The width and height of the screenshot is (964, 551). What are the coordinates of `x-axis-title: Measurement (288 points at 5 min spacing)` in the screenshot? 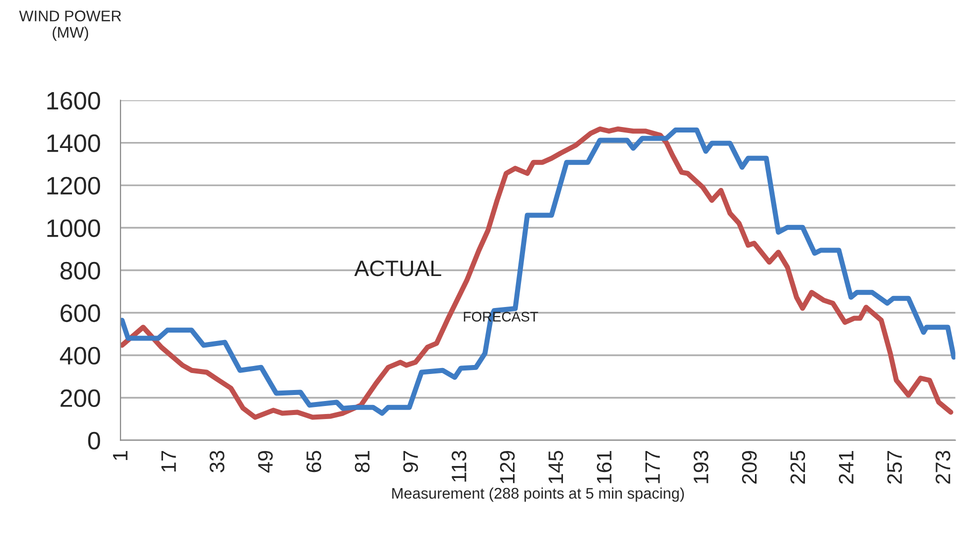 It's located at (538, 495).